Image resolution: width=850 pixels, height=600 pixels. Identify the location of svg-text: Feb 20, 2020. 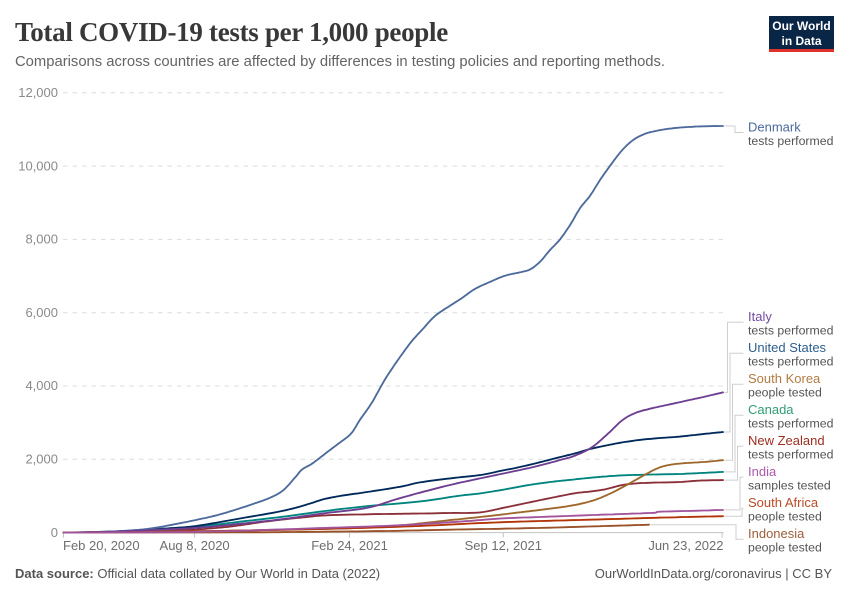
(101, 545).